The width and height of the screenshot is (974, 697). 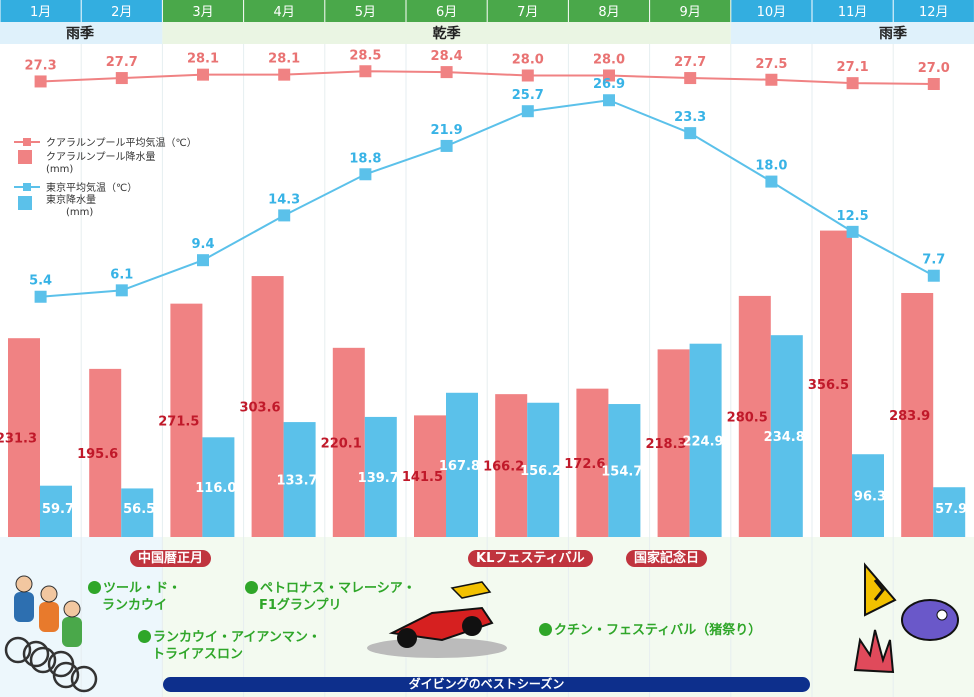 What do you see at coordinates (25, 203) in the screenshot?
I see `legend-tokyo-precip-swatch` at bounding box center [25, 203].